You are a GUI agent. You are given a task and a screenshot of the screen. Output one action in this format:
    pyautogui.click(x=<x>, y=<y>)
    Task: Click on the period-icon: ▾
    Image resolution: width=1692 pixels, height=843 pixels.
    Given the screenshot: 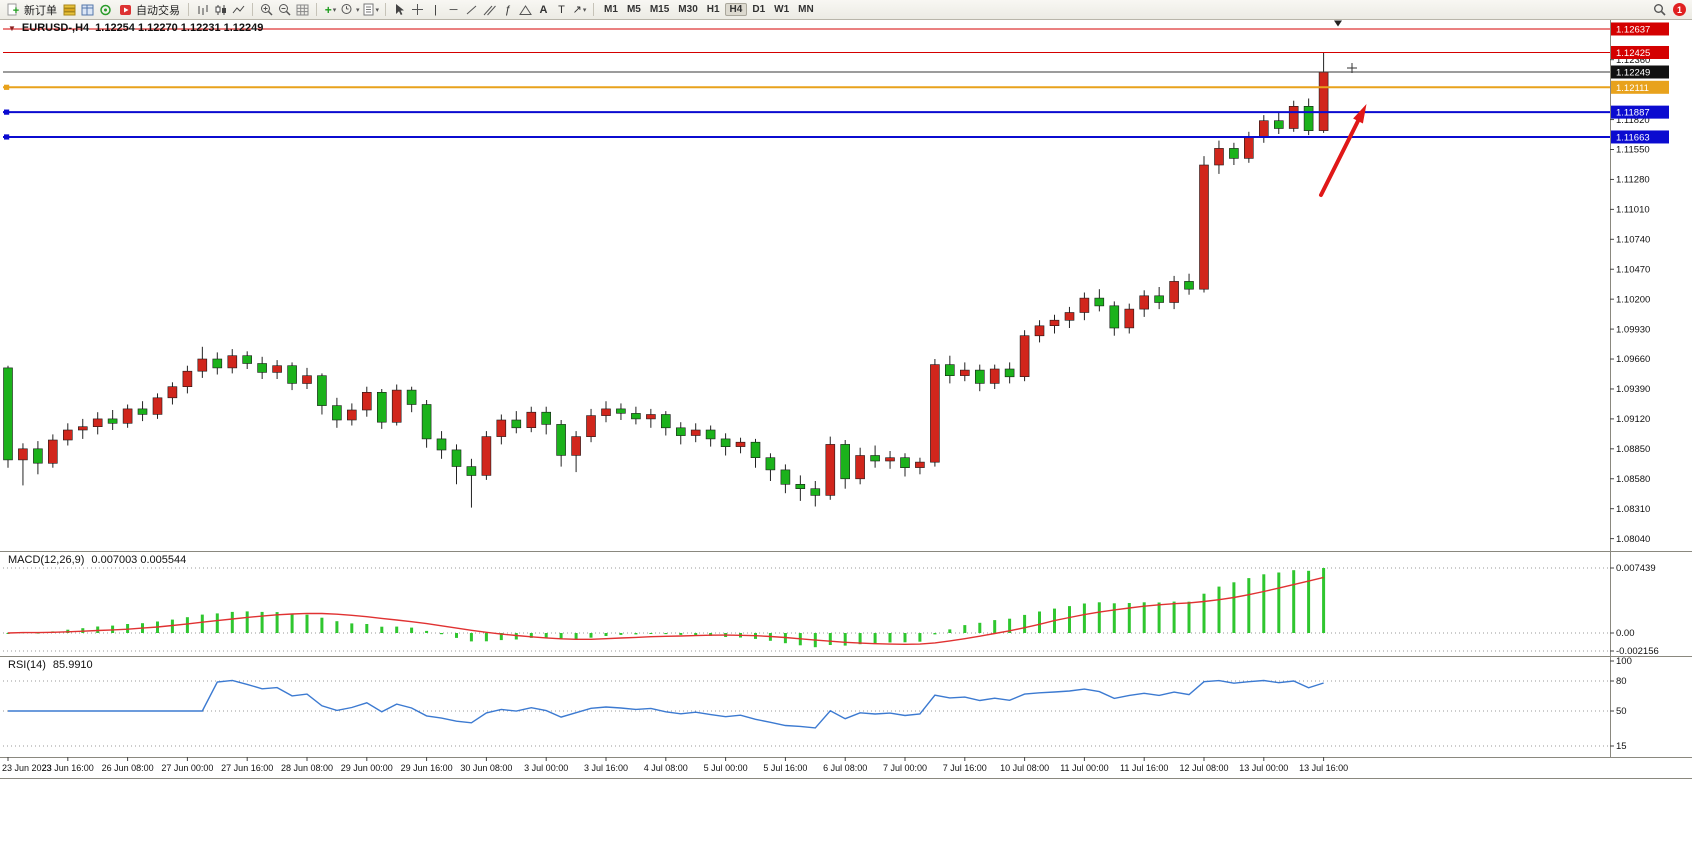 What is the action you would take?
    pyautogui.click(x=350, y=9)
    